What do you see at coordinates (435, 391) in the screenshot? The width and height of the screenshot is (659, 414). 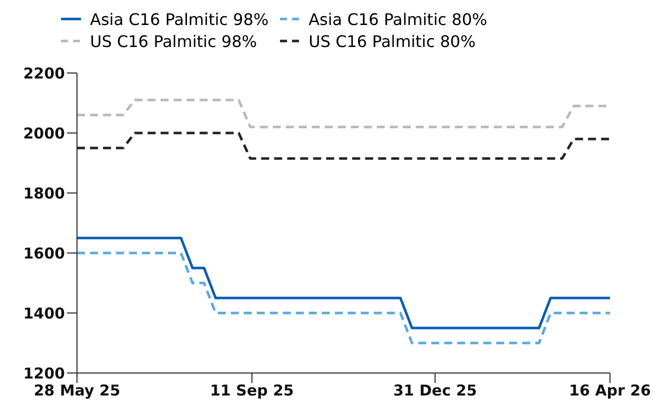 I see `x-tick-label: 31 Dec 25` at bounding box center [435, 391].